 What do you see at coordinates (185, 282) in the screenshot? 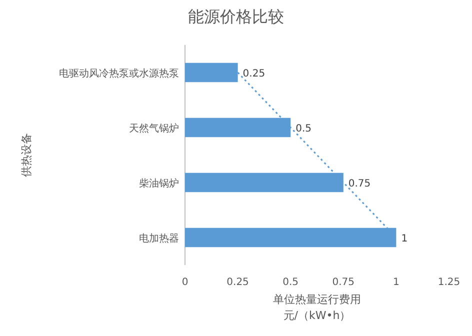
I see `x-tick-label: 0` at bounding box center [185, 282].